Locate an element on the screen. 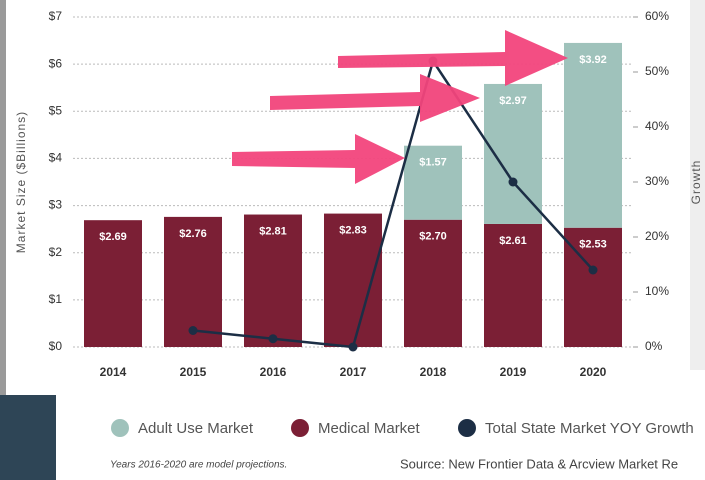 Image resolution: width=705 pixels, height=480 pixels. value-label: $3.92 is located at coordinates (593, 60).